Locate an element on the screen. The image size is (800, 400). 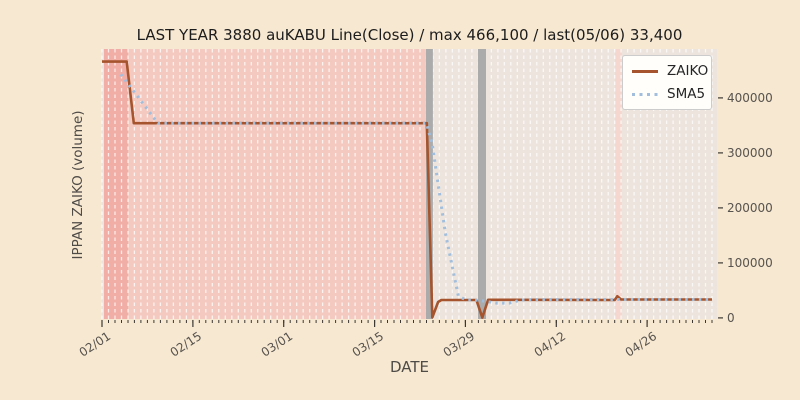
y-tick-label-0: 0 is located at coordinates (731, 317).